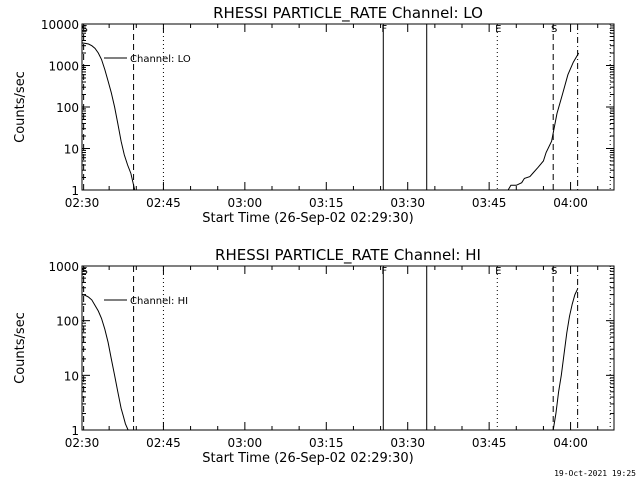  Describe the element at coordinates (160, 59) in the screenshot. I see `legend-label: Channel: LO` at that location.